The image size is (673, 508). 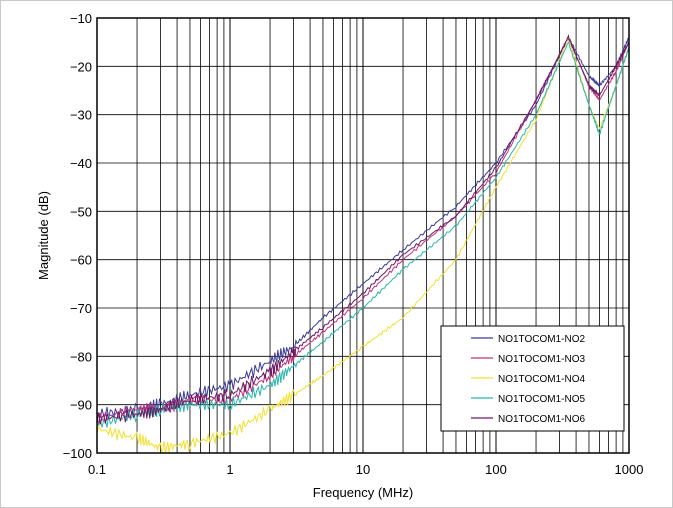 What do you see at coordinates (541, 359) in the screenshot?
I see `legend-entry: NO1TOCOM1-NO3` at bounding box center [541, 359].